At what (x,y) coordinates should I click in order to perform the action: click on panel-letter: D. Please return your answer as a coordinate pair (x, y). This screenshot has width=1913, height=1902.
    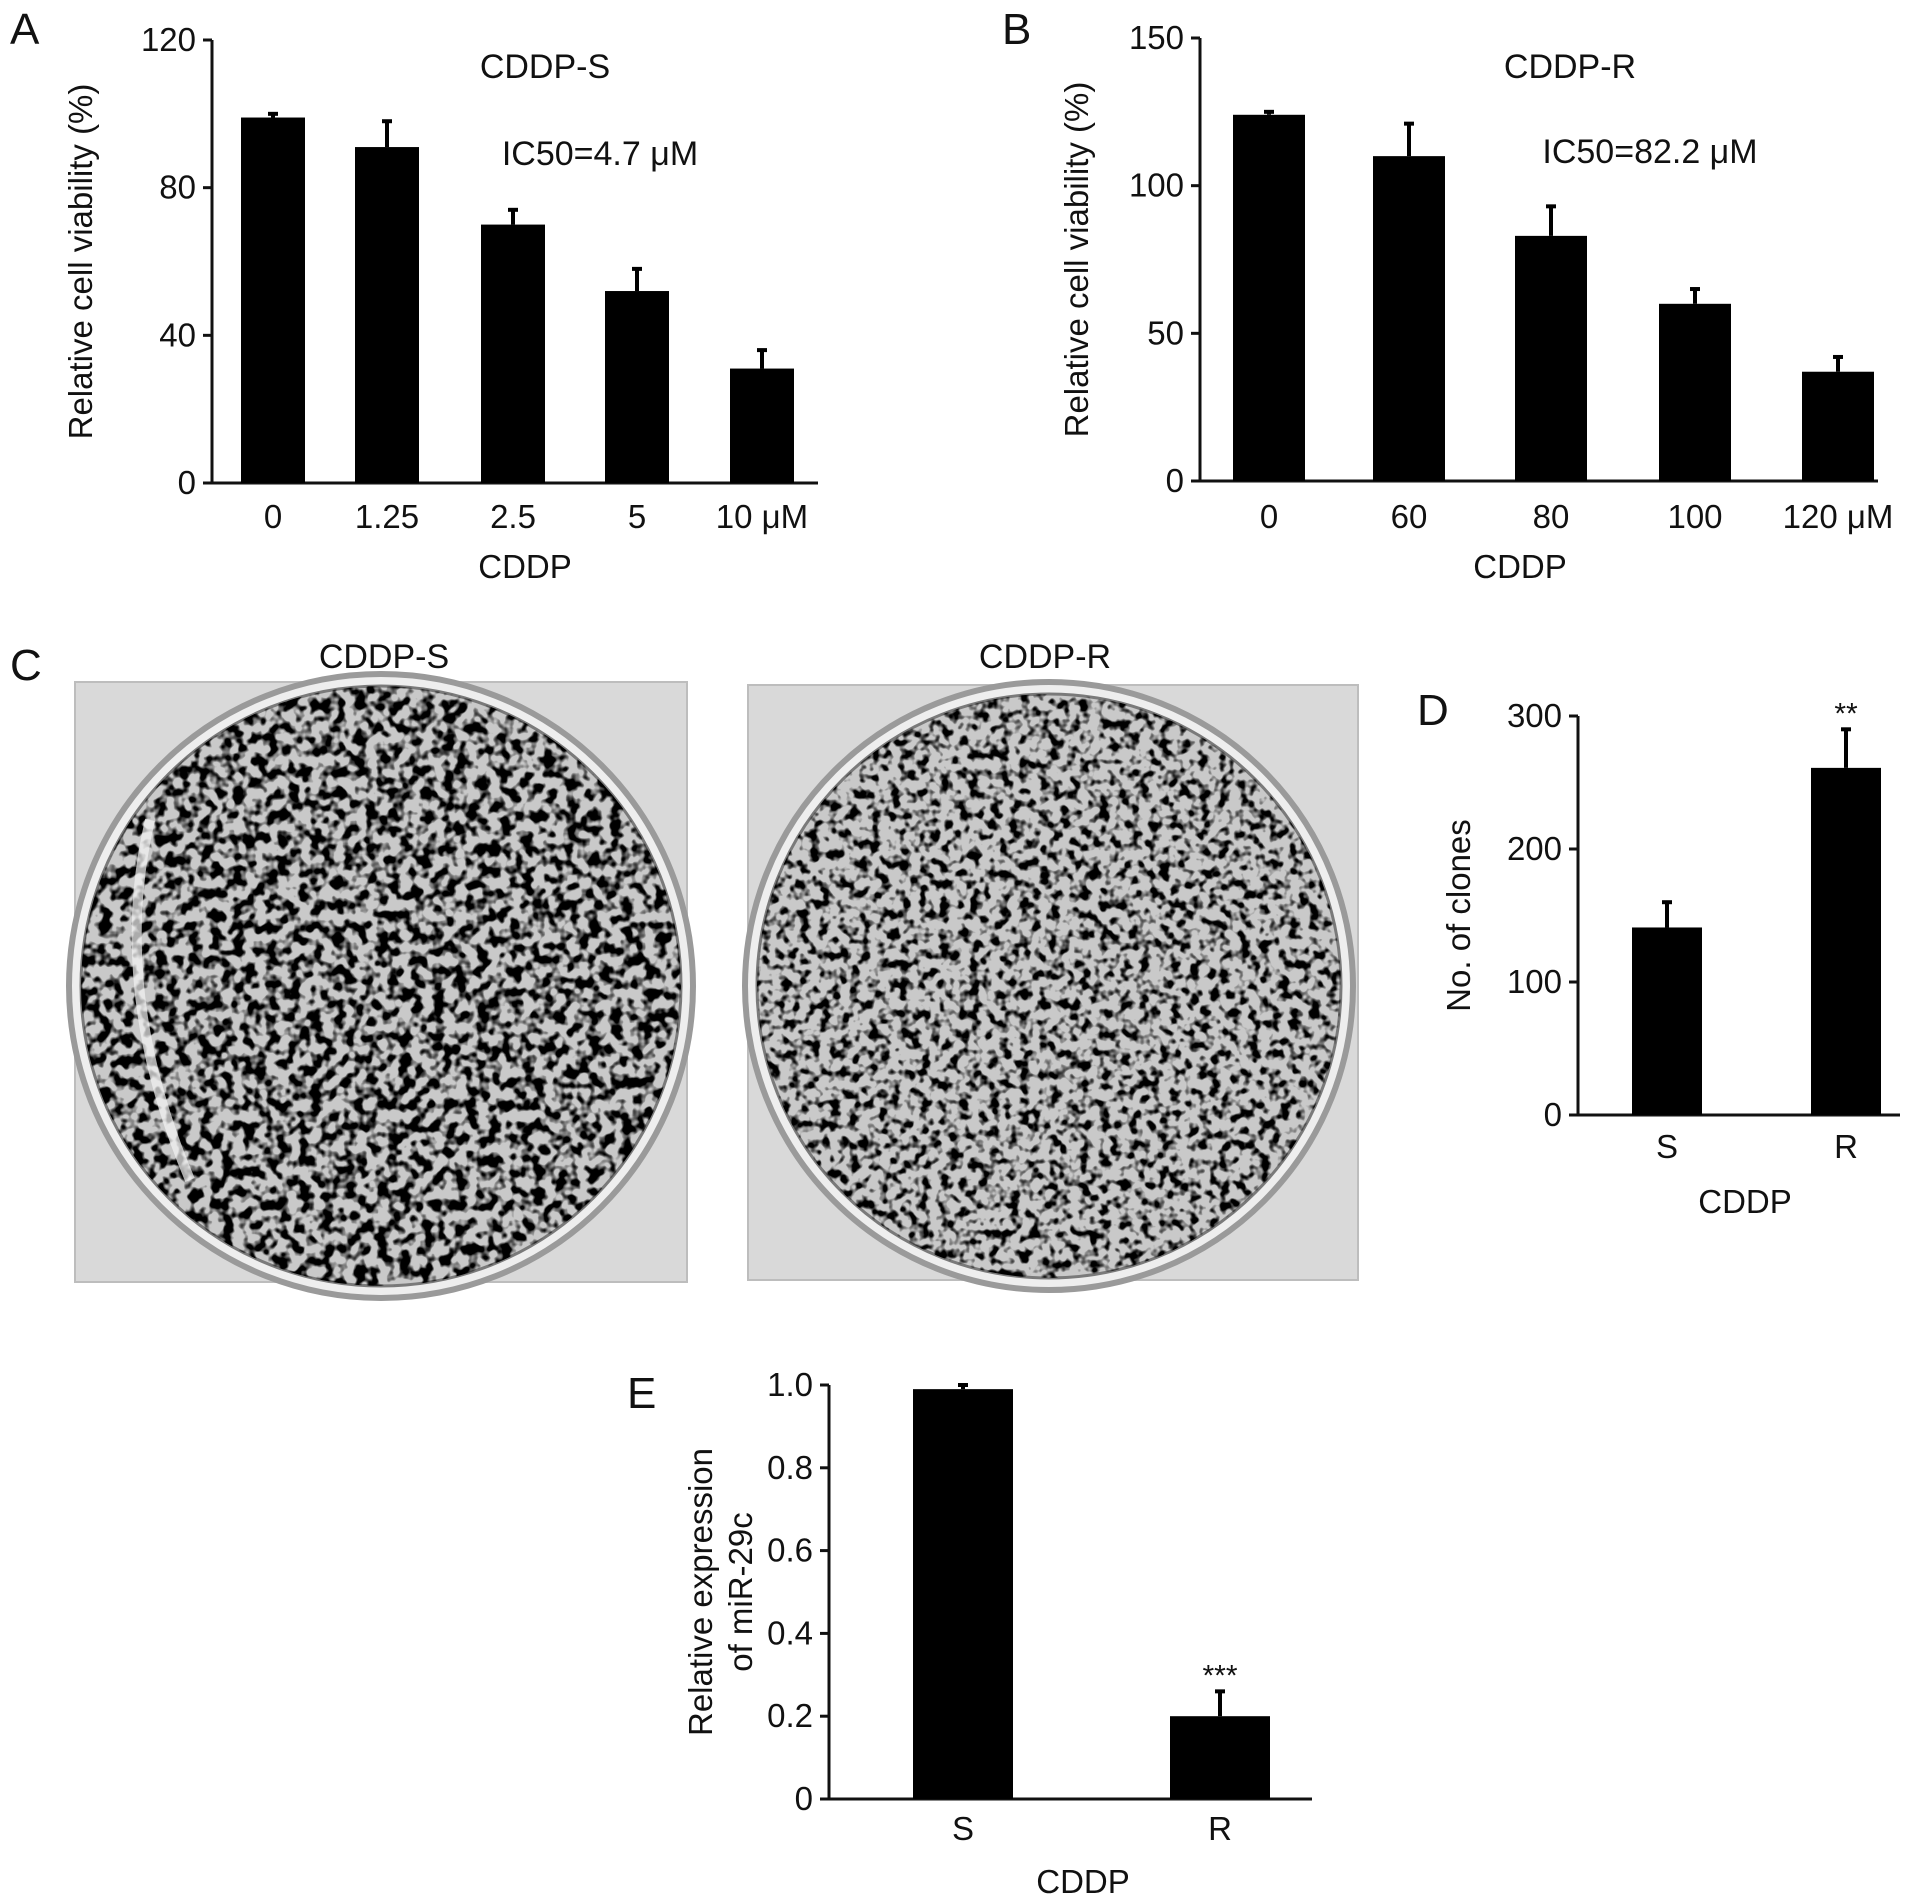
    Looking at the image, I should click on (1433, 710).